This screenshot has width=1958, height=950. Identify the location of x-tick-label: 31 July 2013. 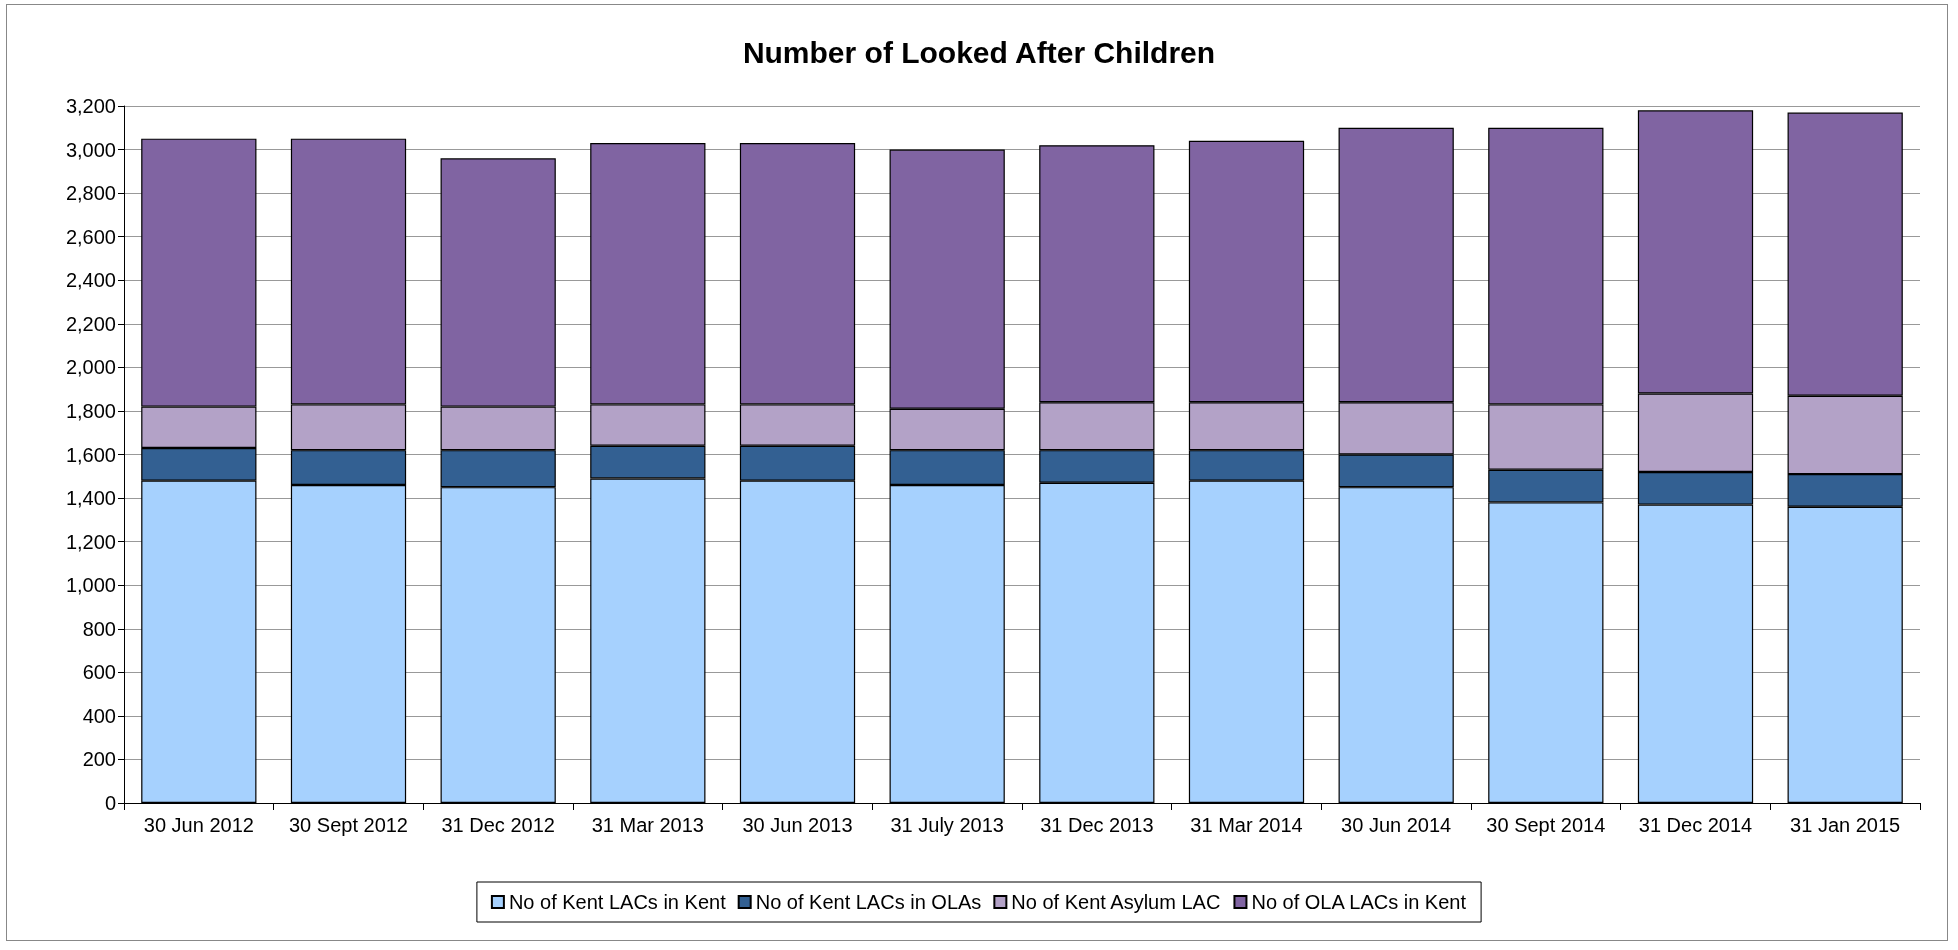
(947, 825).